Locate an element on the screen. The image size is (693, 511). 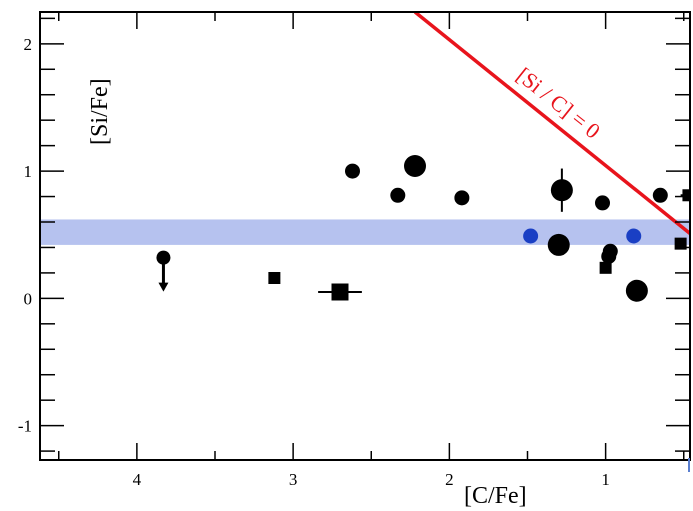
y-axis-title: [Si/Fe] is located at coordinates (100, 111).